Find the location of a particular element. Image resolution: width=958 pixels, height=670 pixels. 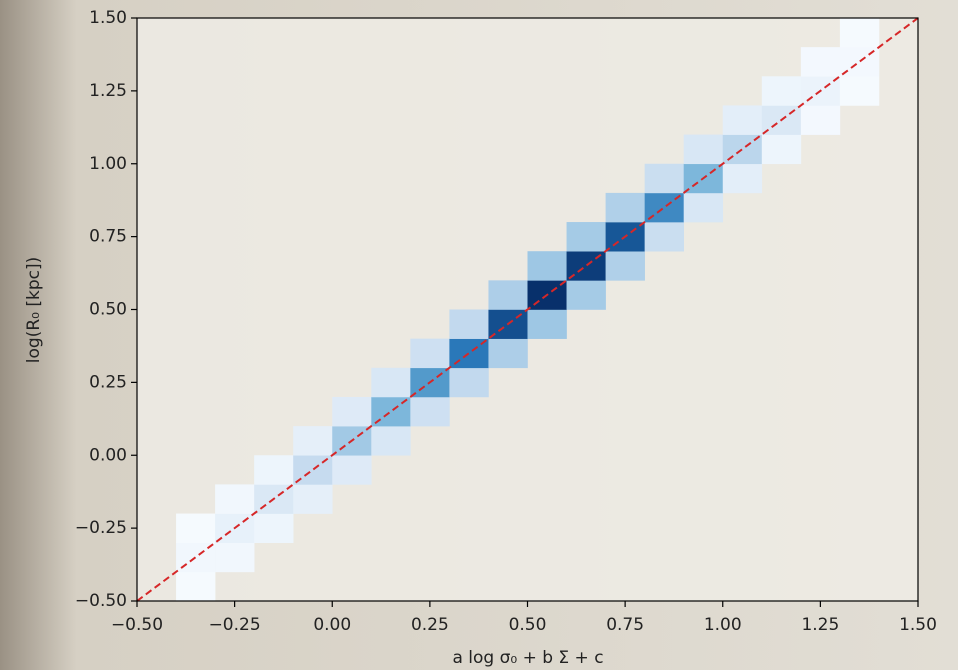

y-tick-label: −0.50 is located at coordinates (101, 601).